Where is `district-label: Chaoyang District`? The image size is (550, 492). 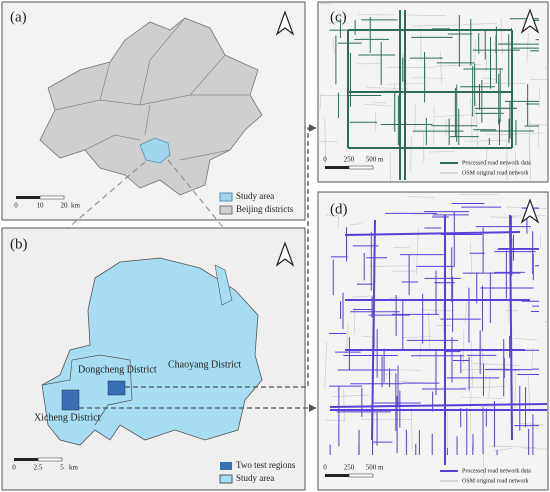 district-label: Chaoyang District is located at coordinates (204, 364).